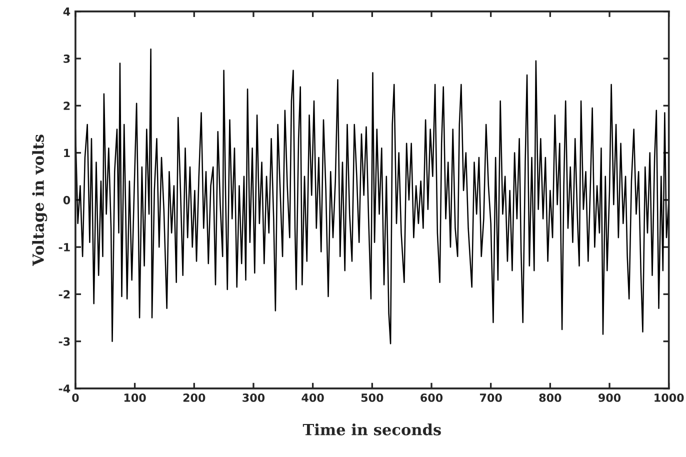 The height and width of the screenshot is (457, 686). What do you see at coordinates (64, 294) in the screenshot?
I see `y-tick-label: -2` at bounding box center [64, 294].